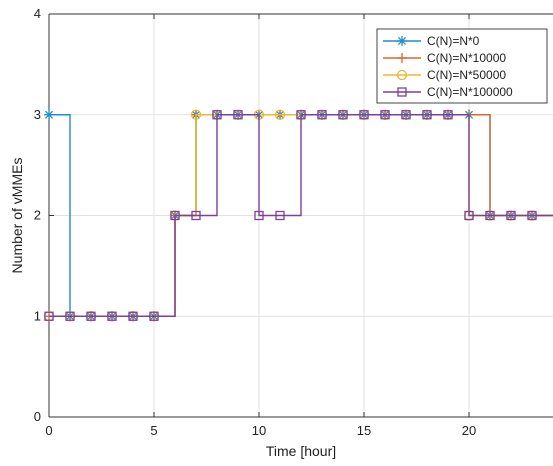 Image resolution: width=553 pixels, height=466 pixels. What do you see at coordinates (470, 92) in the screenshot?
I see `legend-label: C(N)=N*100000` at bounding box center [470, 92].